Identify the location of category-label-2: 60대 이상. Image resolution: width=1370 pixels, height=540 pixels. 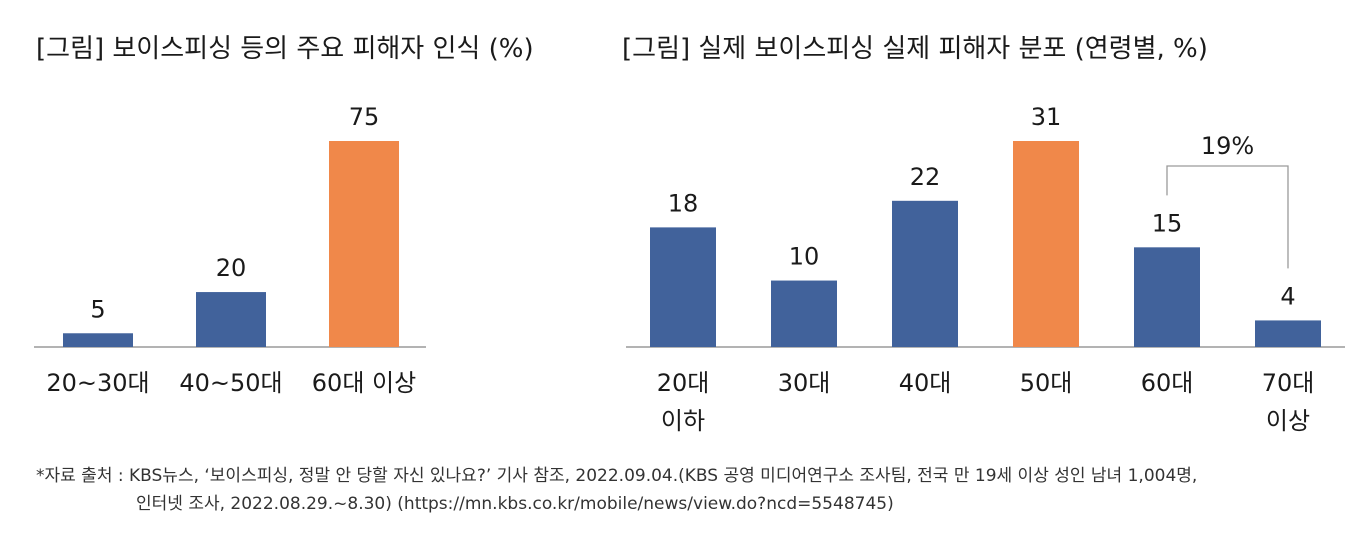
(364, 383).